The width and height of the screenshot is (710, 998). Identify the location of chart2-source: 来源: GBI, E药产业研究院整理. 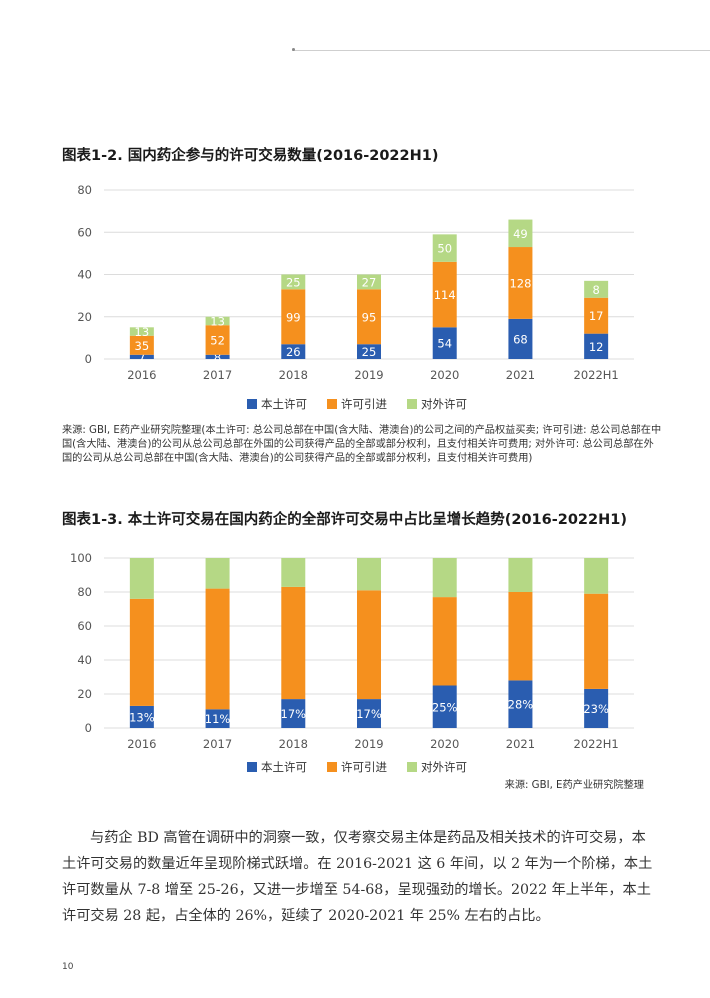
(574, 785).